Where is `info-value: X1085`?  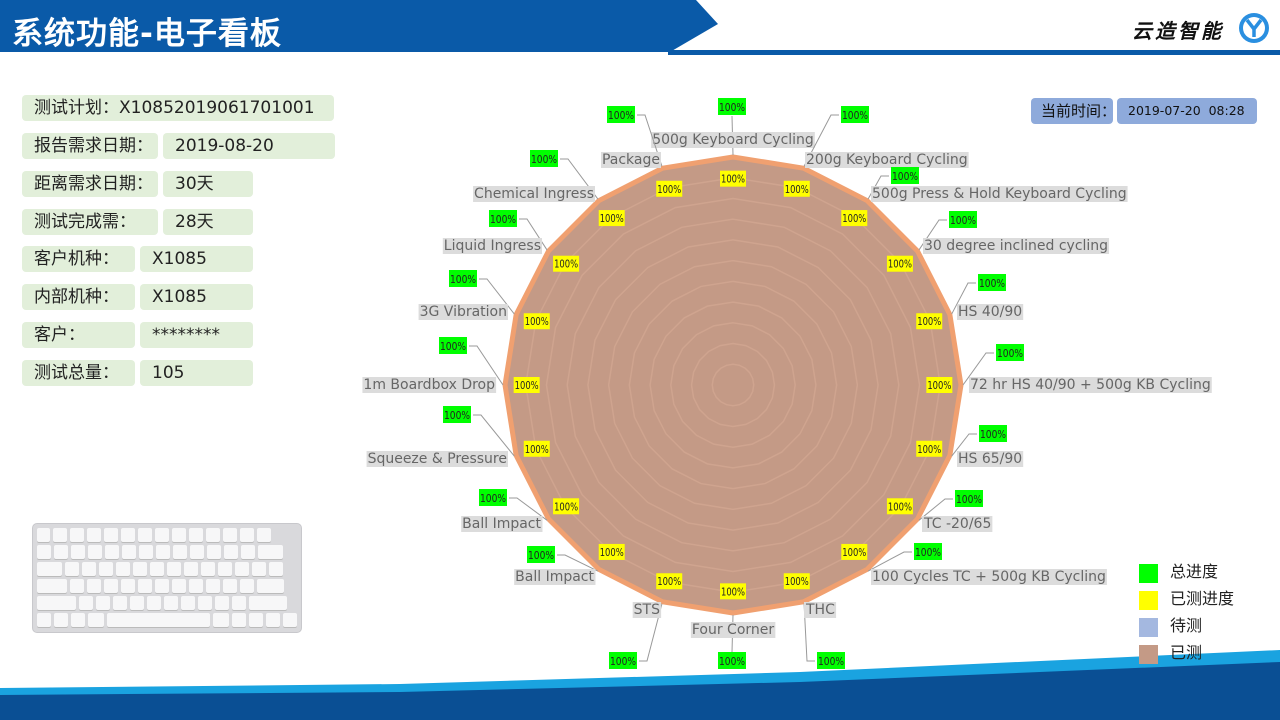
info-value: X1085 is located at coordinates (196, 297).